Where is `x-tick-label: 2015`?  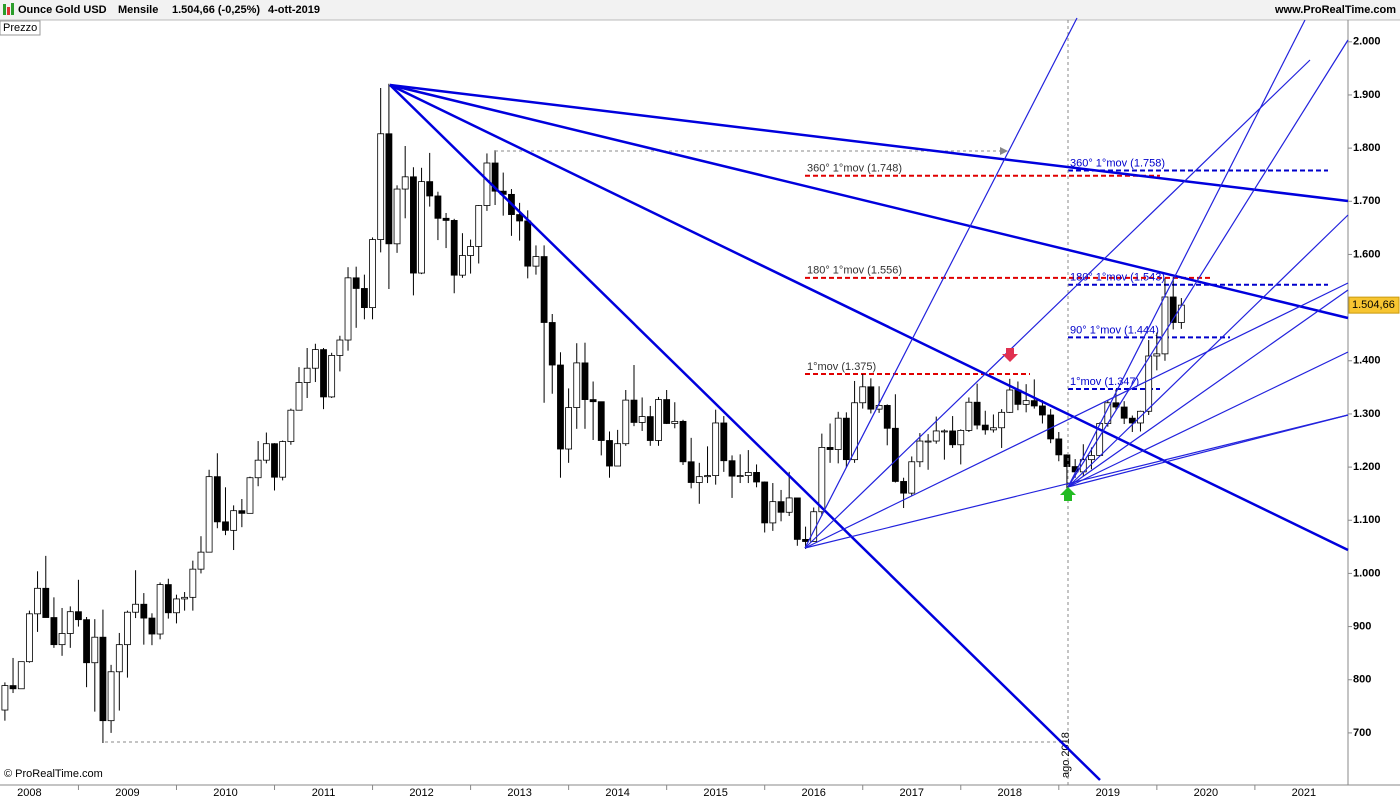
x-tick-label: 2015 is located at coordinates (715, 793).